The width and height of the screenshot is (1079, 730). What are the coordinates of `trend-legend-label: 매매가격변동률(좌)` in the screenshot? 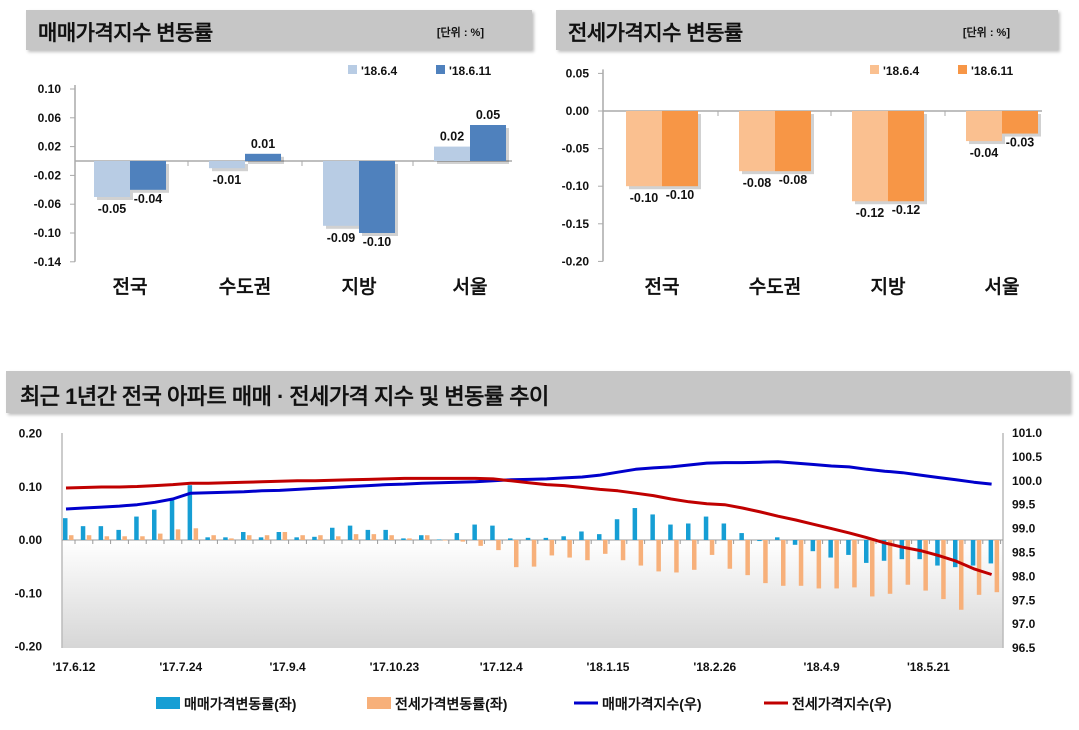 It's located at (240, 704).